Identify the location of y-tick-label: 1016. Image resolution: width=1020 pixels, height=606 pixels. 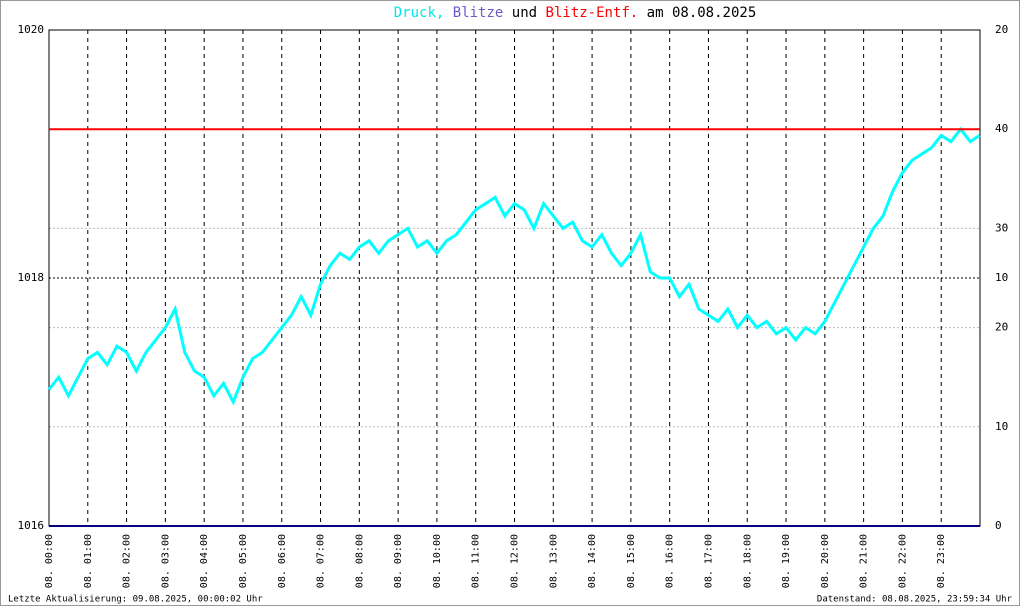
(31, 525).